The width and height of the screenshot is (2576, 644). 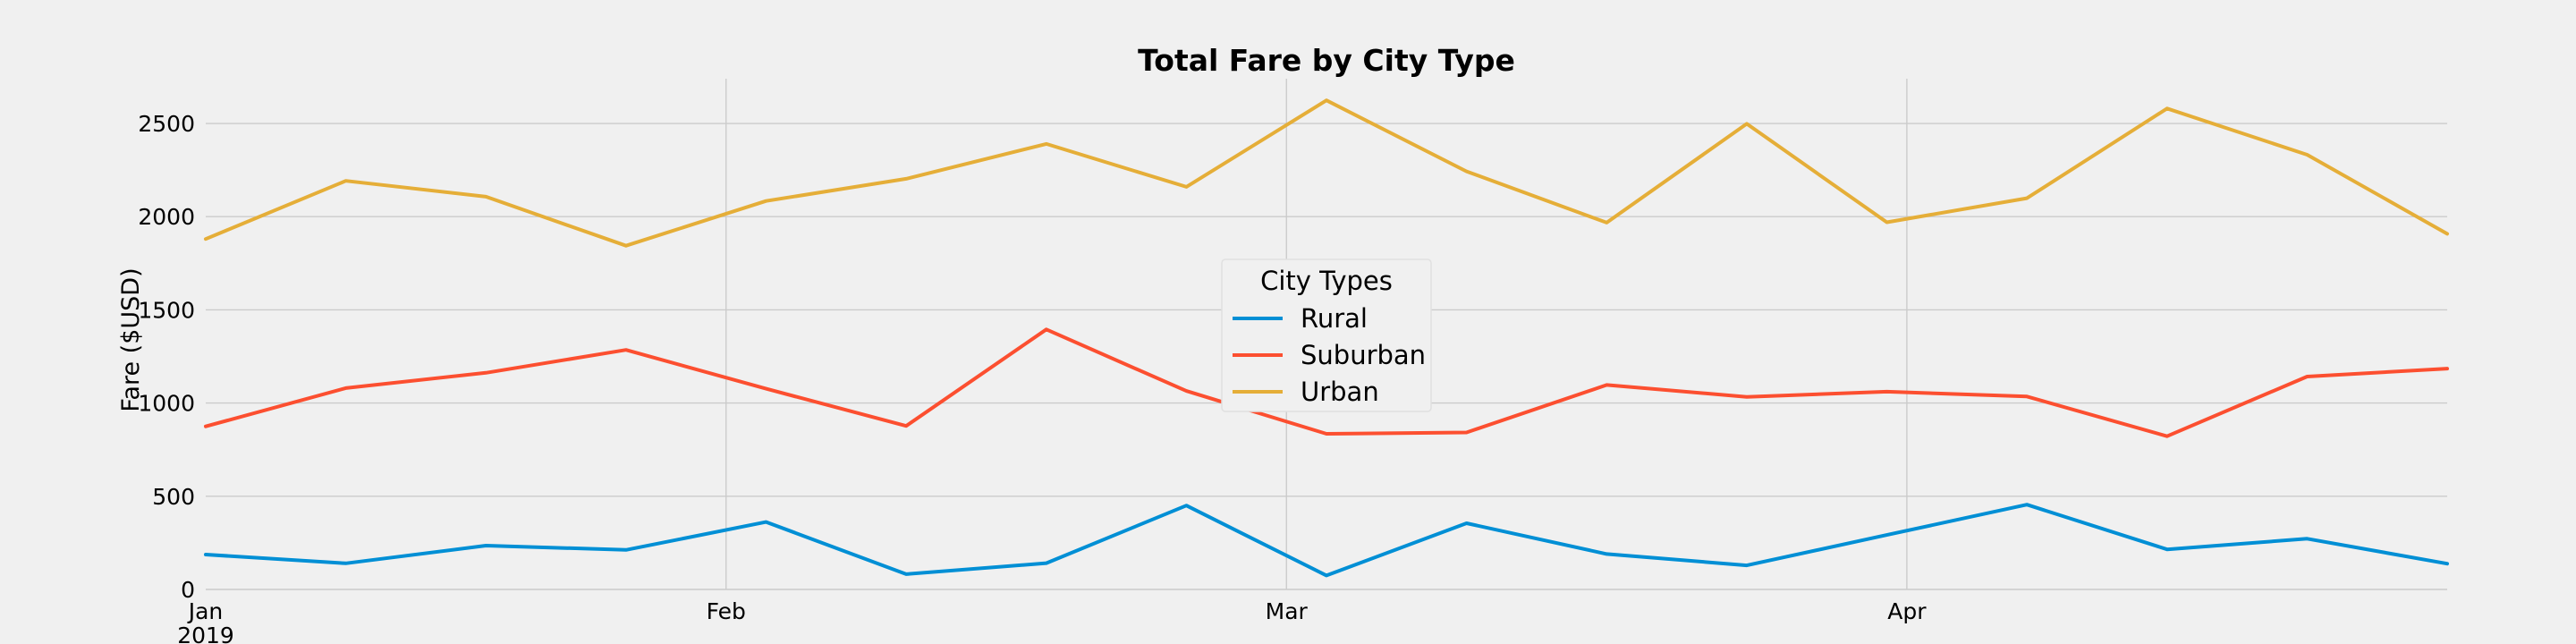 What do you see at coordinates (1907, 611) in the screenshot?
I see `x-tick-label: Apr` at bounding box center [1907, 611].